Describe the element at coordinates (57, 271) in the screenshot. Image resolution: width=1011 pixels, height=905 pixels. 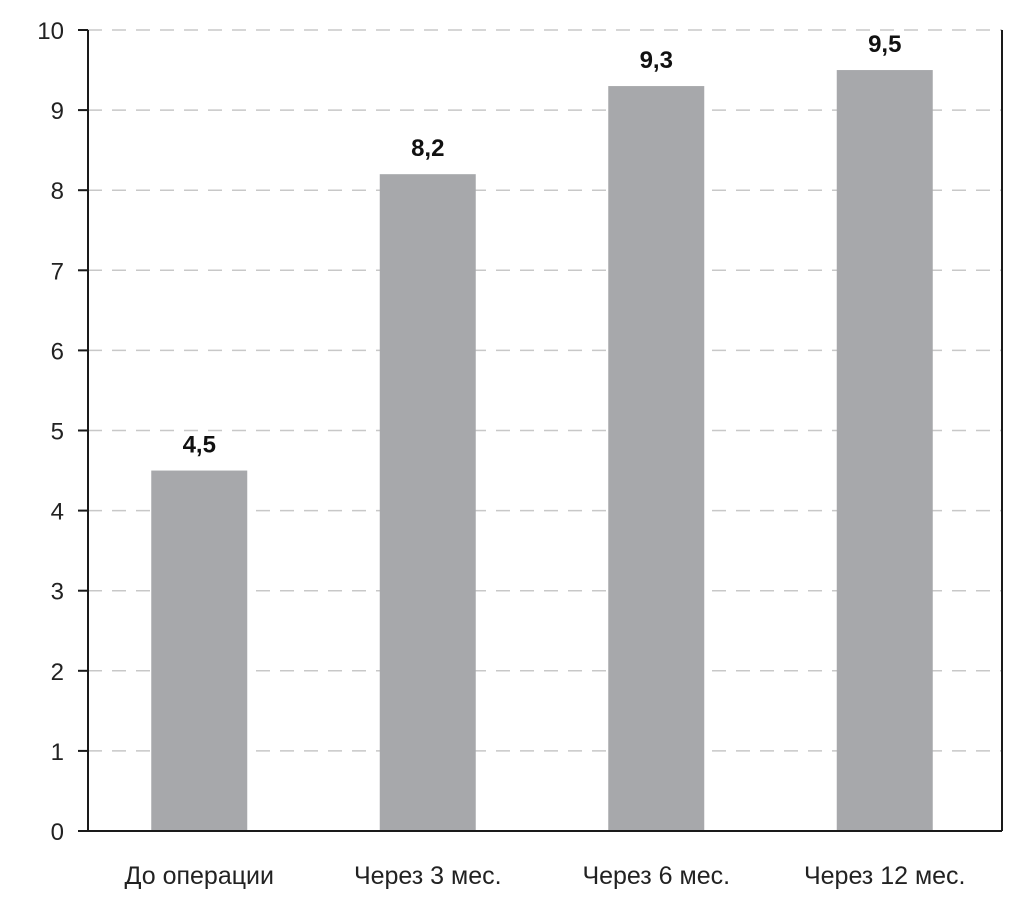
I see `y-tick-label: 7` at that location.